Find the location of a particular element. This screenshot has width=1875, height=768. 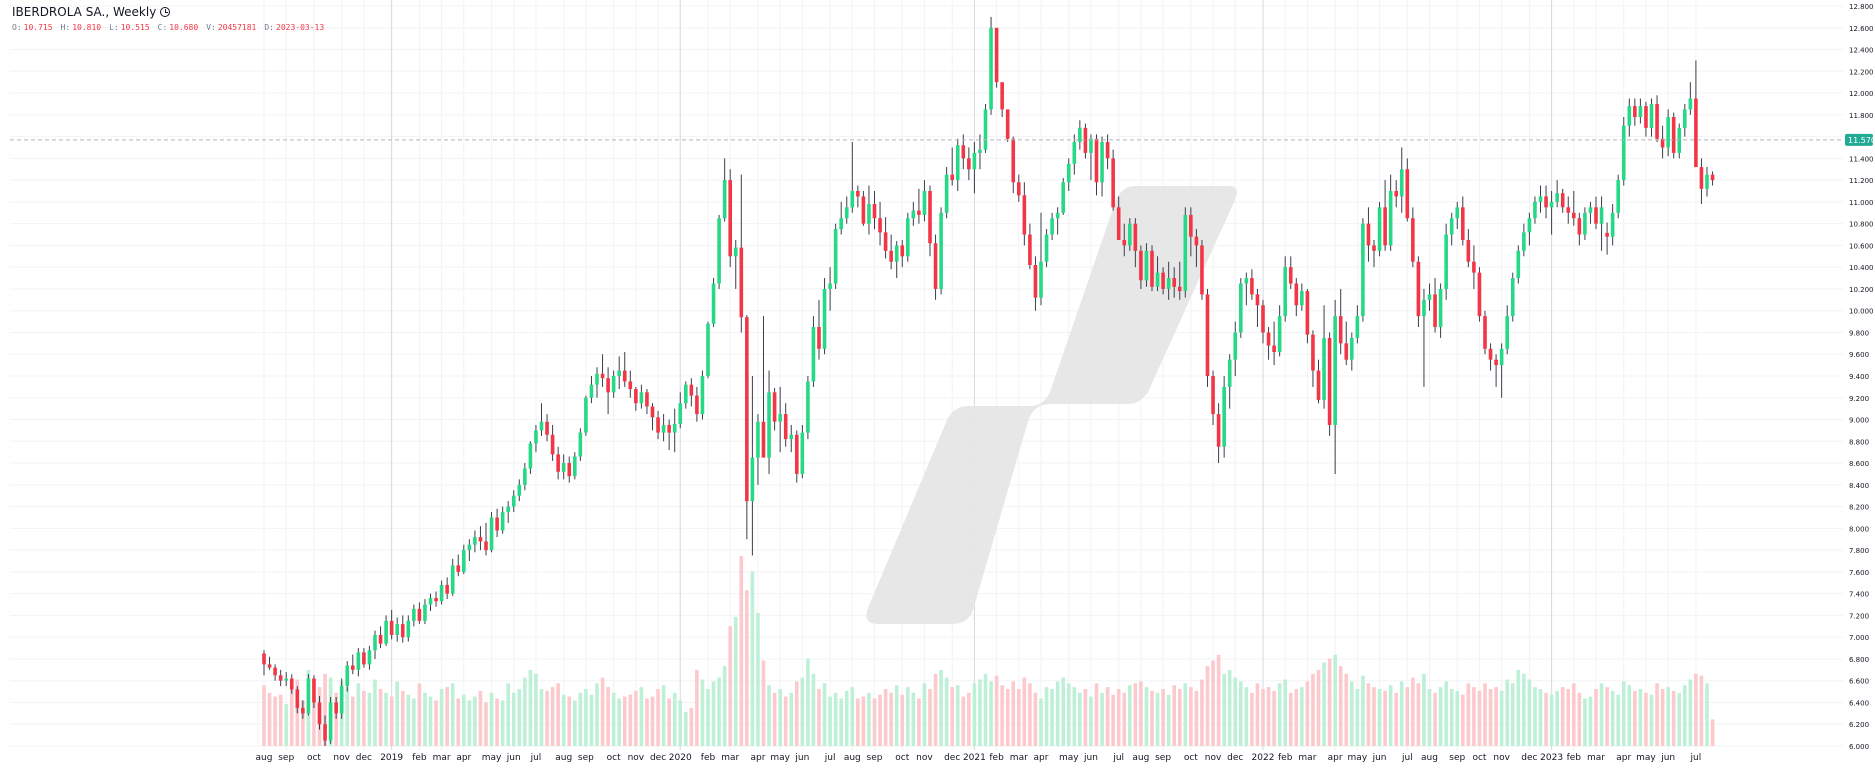

price-tick-label: 9.800 is located at coordinates (1859, 333).